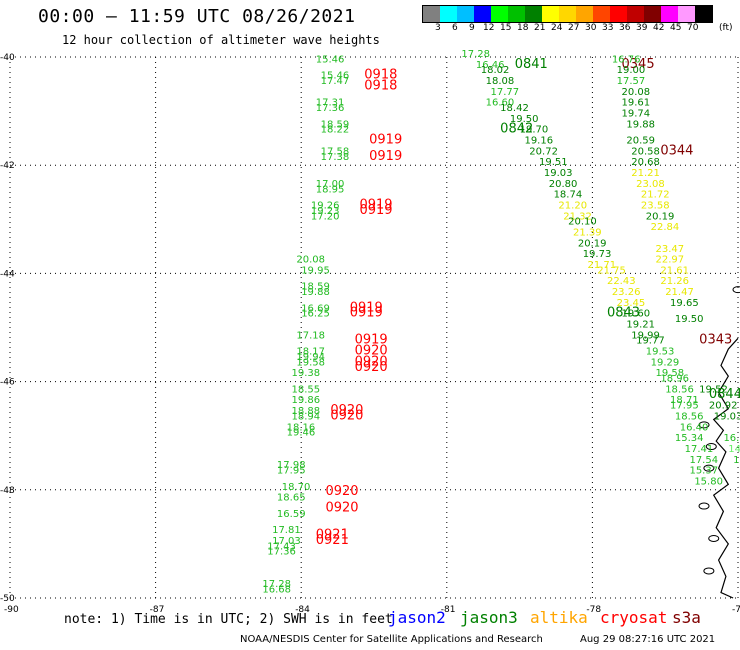 This screenshot has width=740, height=650. I want to click on colorbar-unit-label: (ft), so click(726, 28).